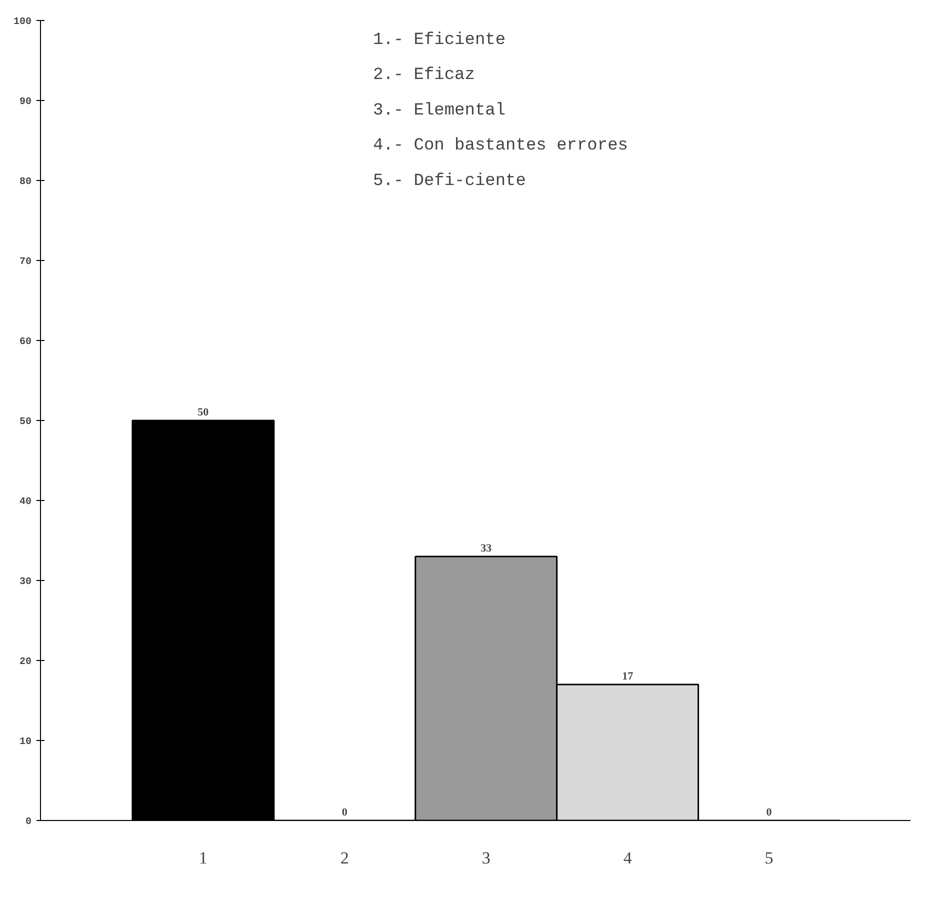 This screenshot has width=930, height=902. What do you see at coordinates (344, 858) in the screenshot?
I see `x-tick-label: 2` at bounding box center [344, 858].